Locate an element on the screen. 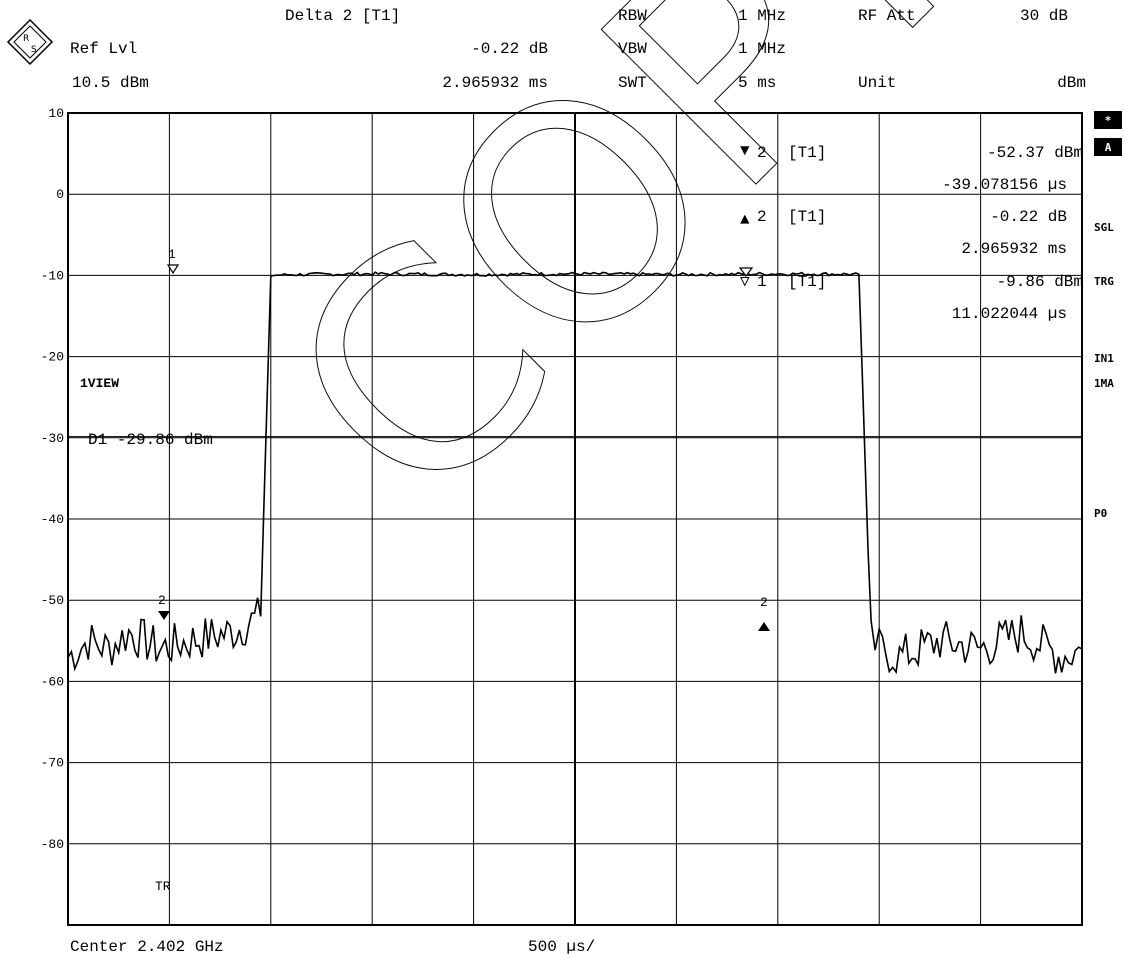 This screenshot has width=1137, height=958. badge-star is located at coordinates (1108, 120).